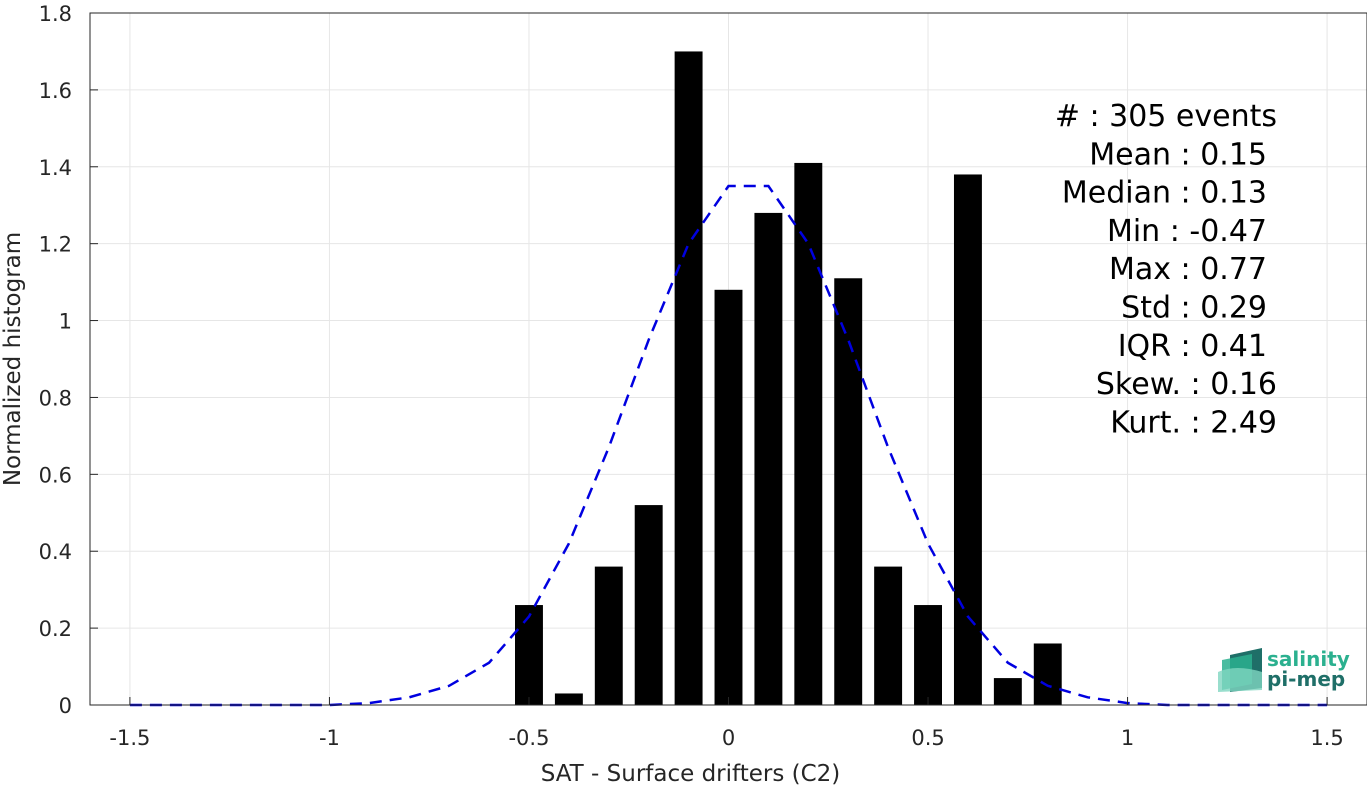 This screenshot has width=1367, height=785. What do you see at coordinates (1164, 193) in the screenshot?
I see `stats-line: Median : 0.13` at bounding box center [1164, 193].